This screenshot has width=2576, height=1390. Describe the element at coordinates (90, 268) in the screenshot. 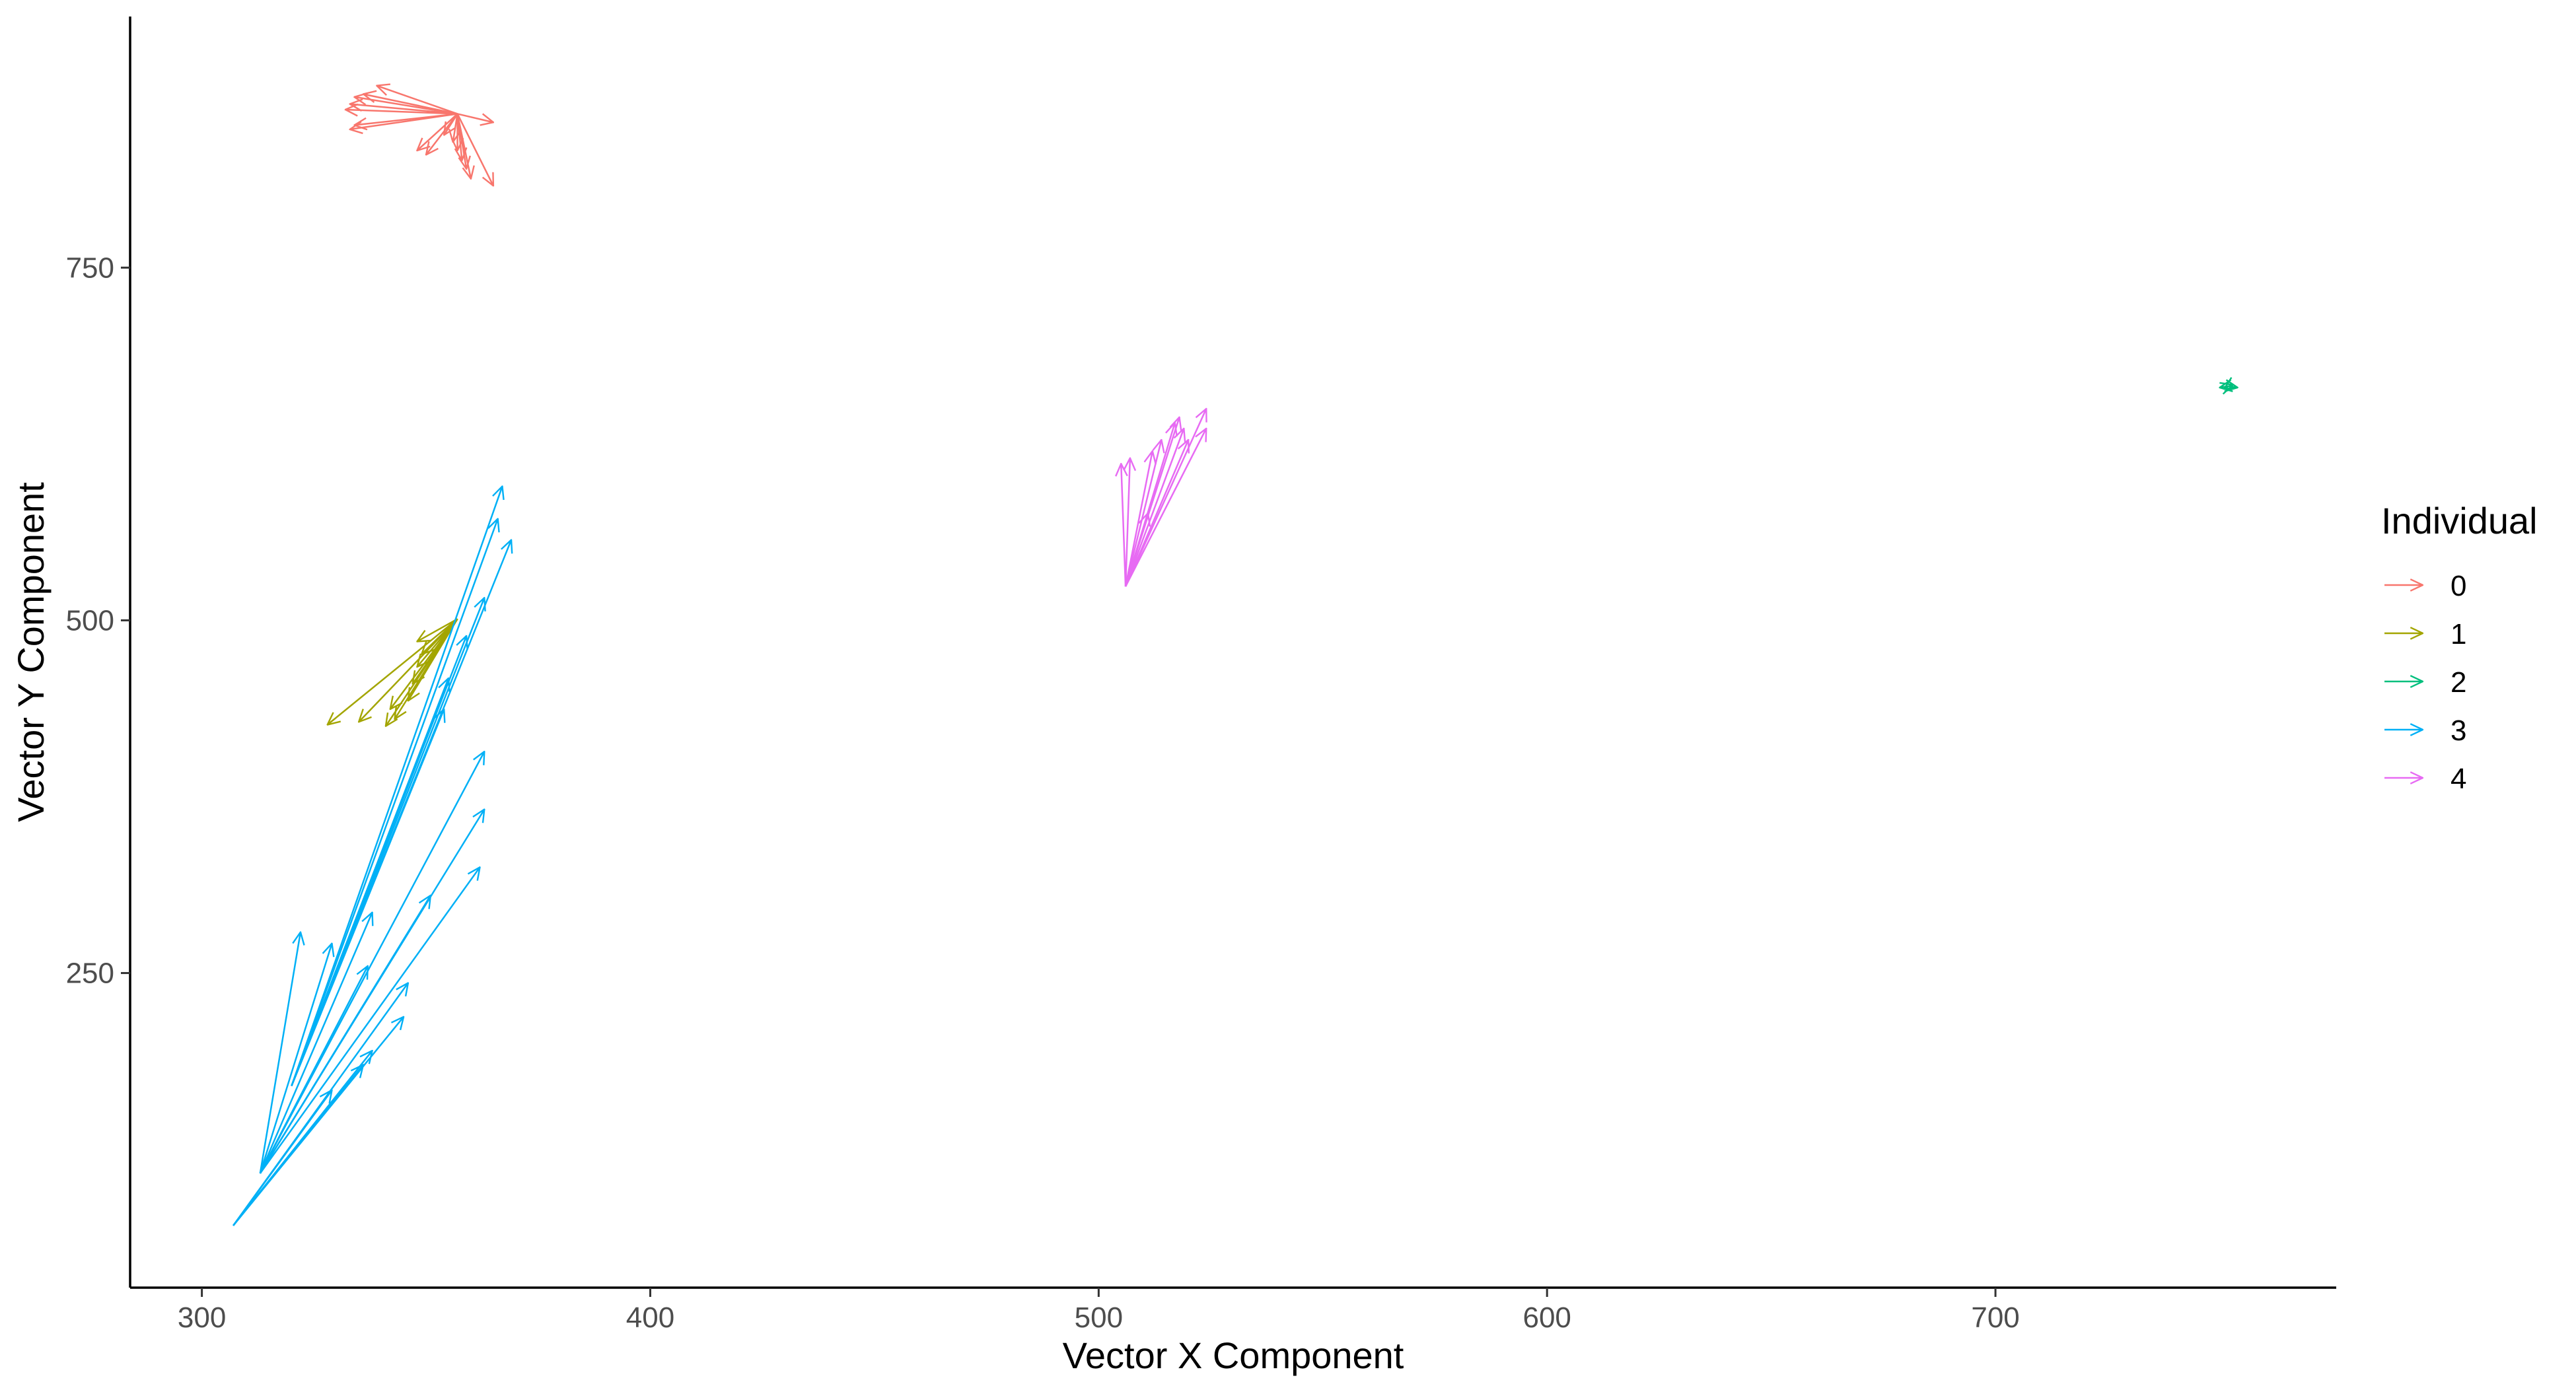

I see `y-tick-label: 750` at that location.